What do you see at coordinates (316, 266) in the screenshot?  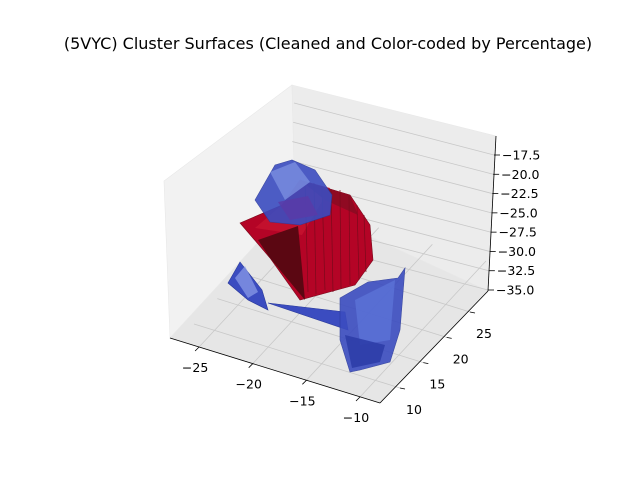 I see `surface-blue` at bounding box center [316, 266].